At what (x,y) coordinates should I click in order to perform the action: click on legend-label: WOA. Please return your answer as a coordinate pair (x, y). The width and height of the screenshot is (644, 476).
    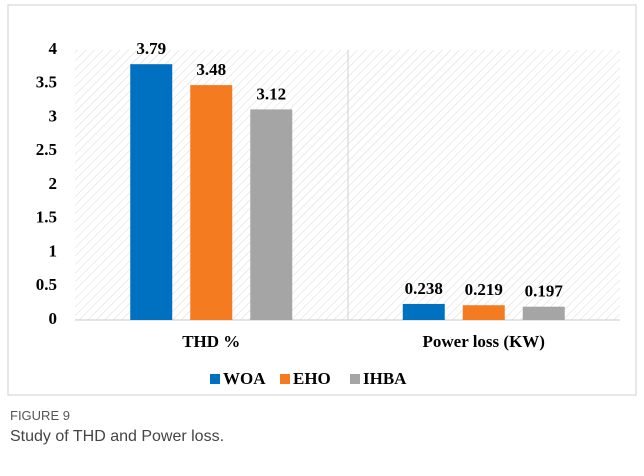
    Looking at the image, I should click on (244, 378).